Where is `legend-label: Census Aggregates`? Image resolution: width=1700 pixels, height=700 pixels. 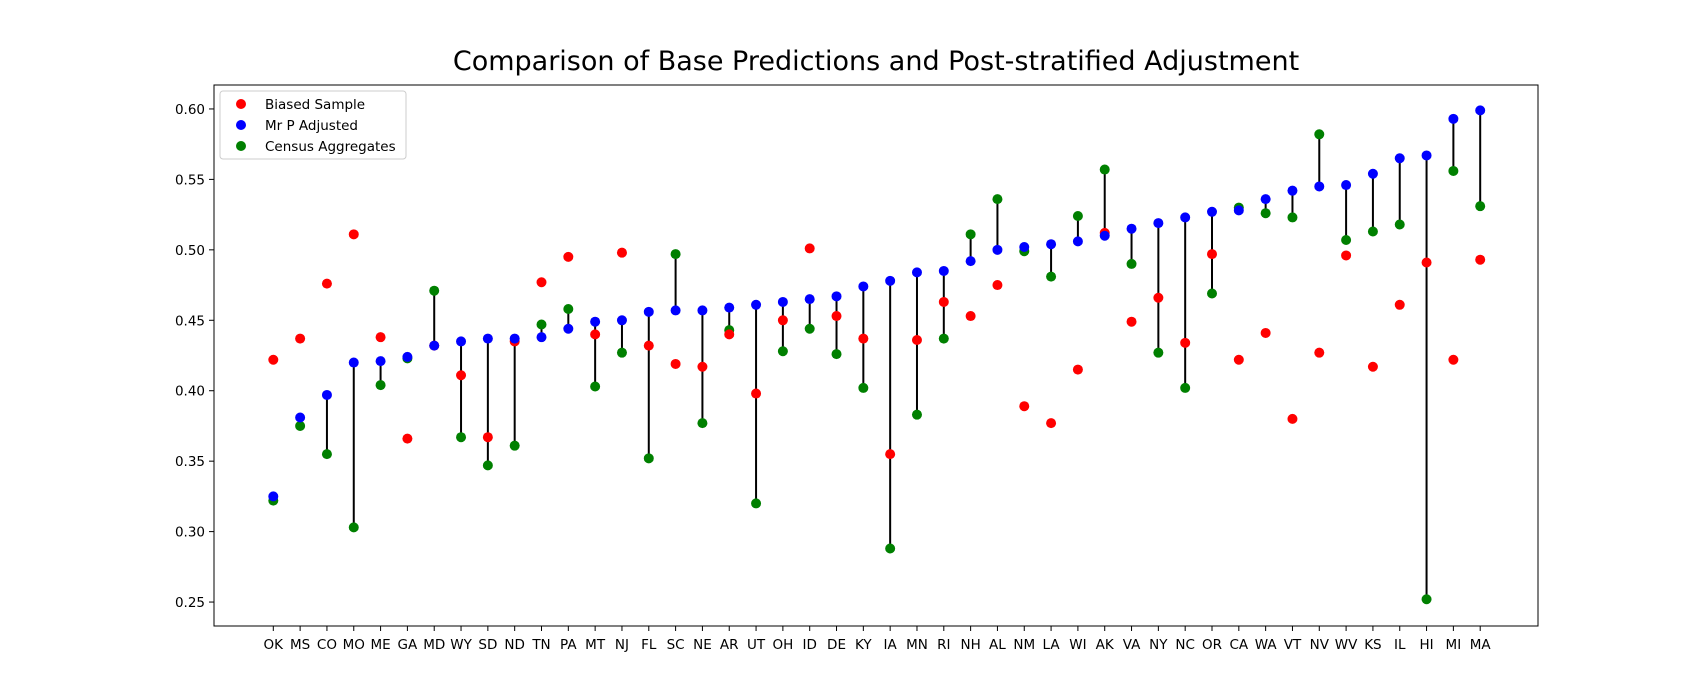
legend-label: Census Aggregates is located at coordinates (330, 147).